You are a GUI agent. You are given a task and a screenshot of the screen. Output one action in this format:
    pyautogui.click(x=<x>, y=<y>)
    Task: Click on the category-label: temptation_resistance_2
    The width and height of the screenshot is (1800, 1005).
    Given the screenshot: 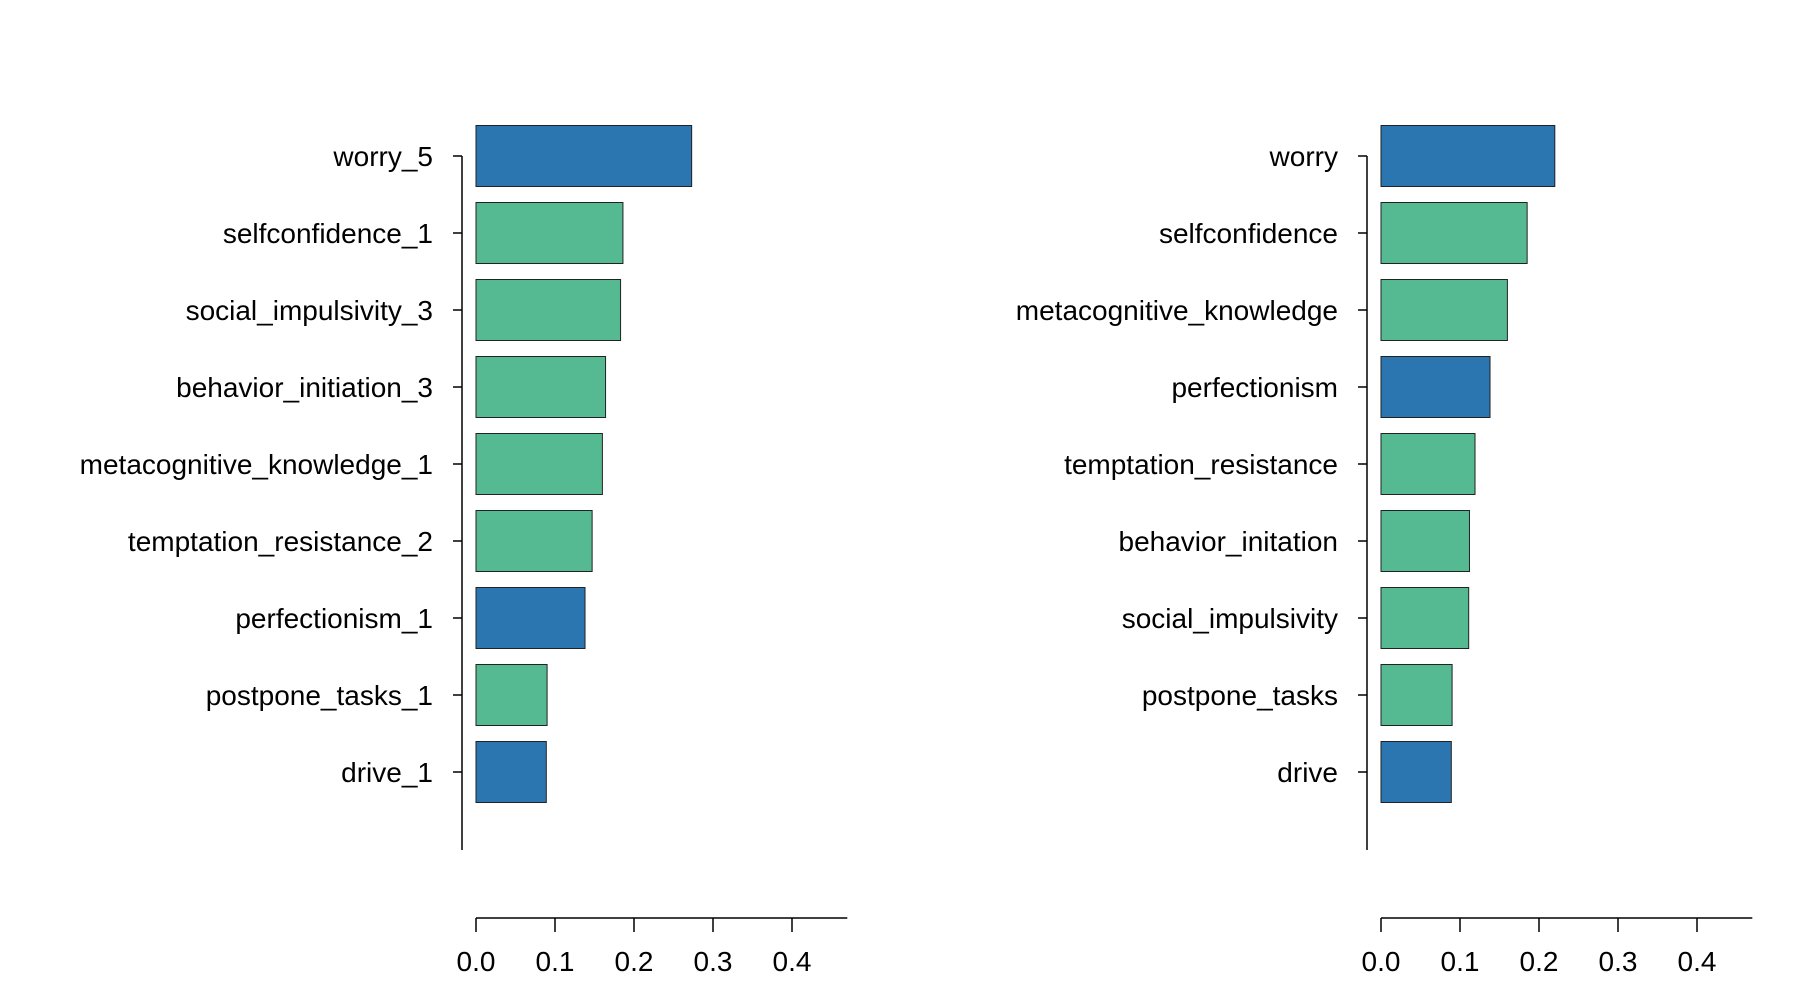 What is the action you would take?
    pyautogui.click(x=280, y=541)
    